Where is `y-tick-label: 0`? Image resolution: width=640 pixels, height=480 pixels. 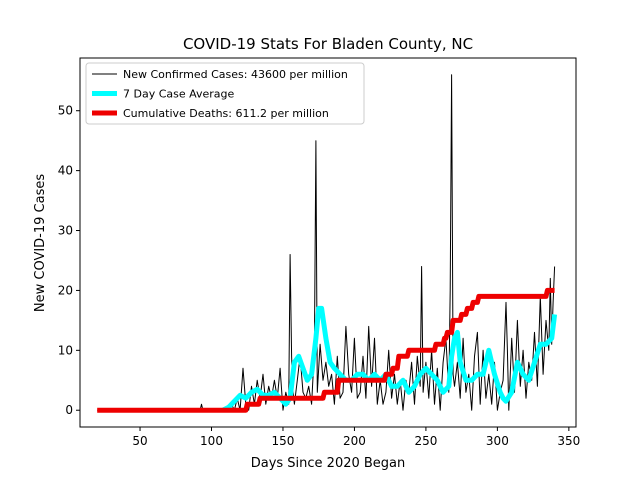
y-tick-label: 0 is located at coordinates (69, 410).